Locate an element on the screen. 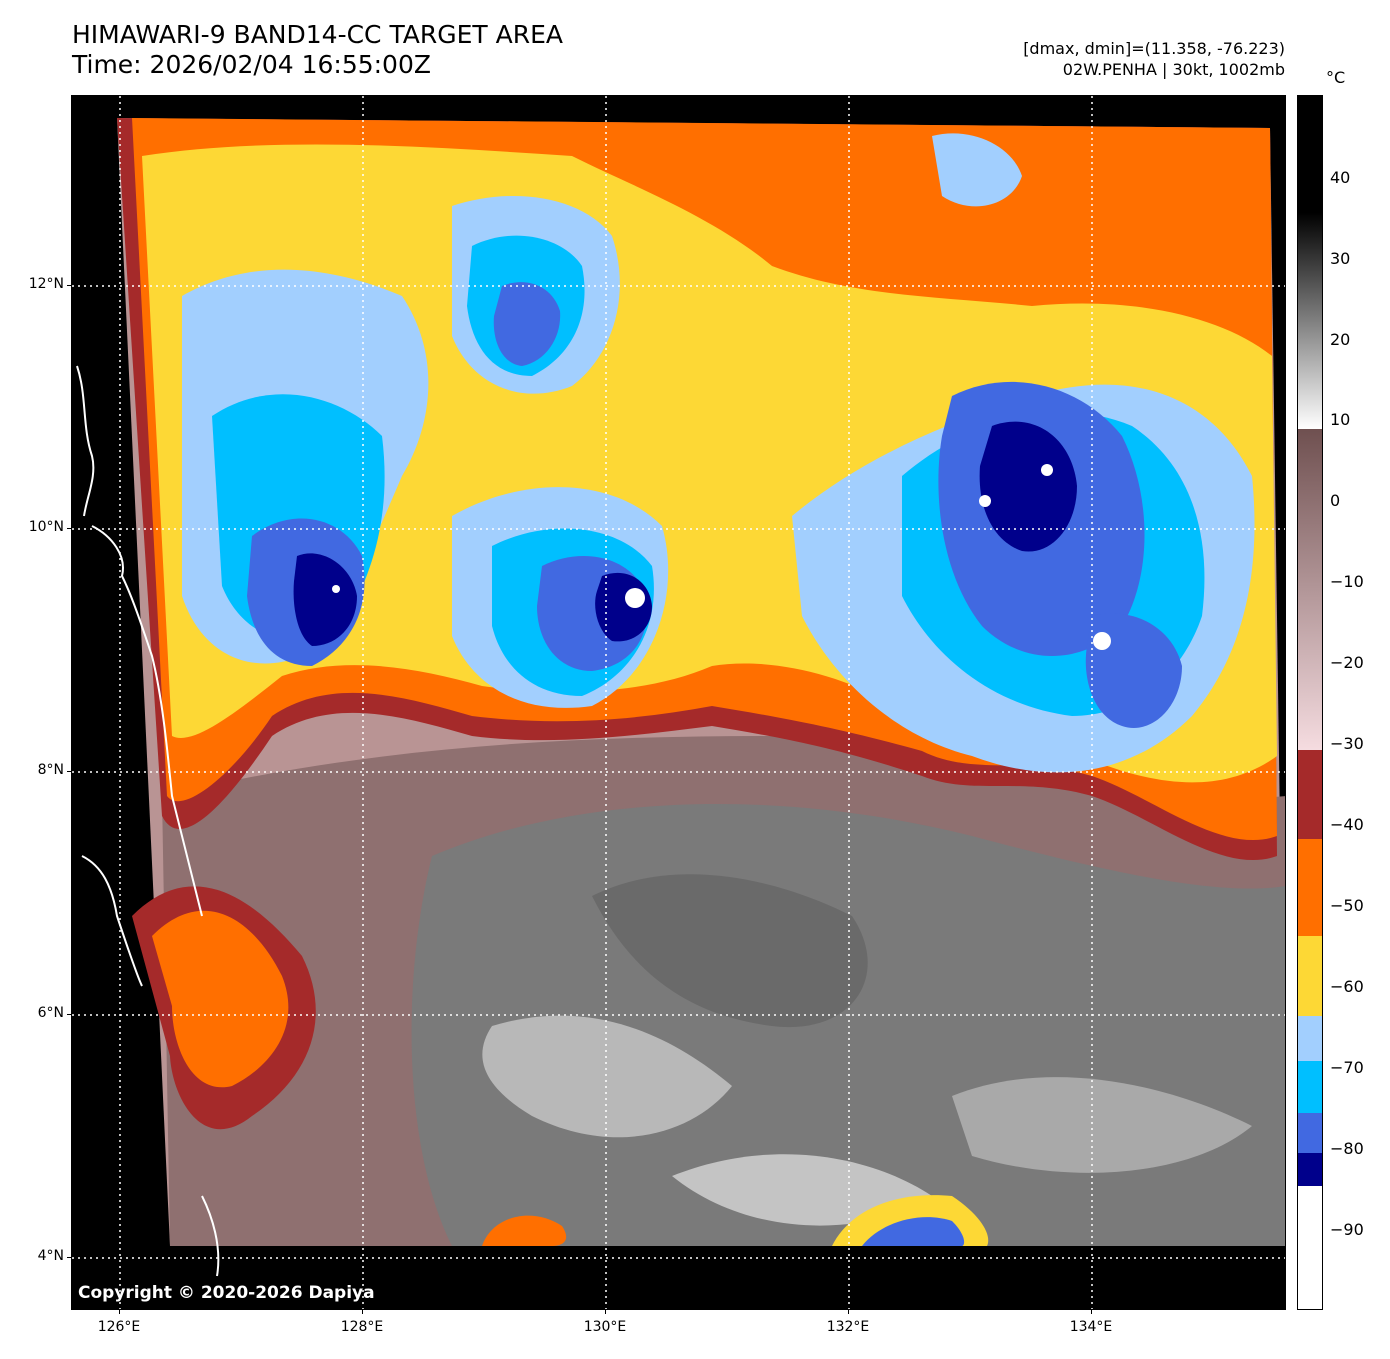 Image resolution: width=1390 pixels, height=1359 pixels. colorbar-tick-m60: −60 is located at coordinates (1347, 986).